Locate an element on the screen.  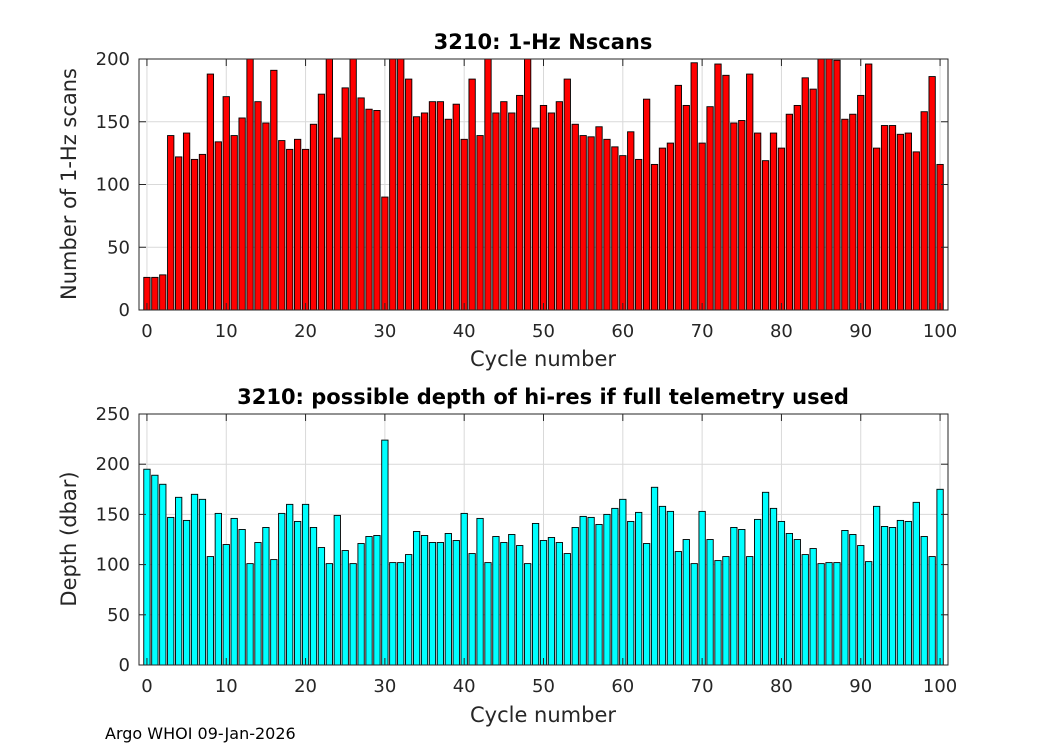
y-axis-label: Number of 1-Hz scans is located at coordinates (69, 184).